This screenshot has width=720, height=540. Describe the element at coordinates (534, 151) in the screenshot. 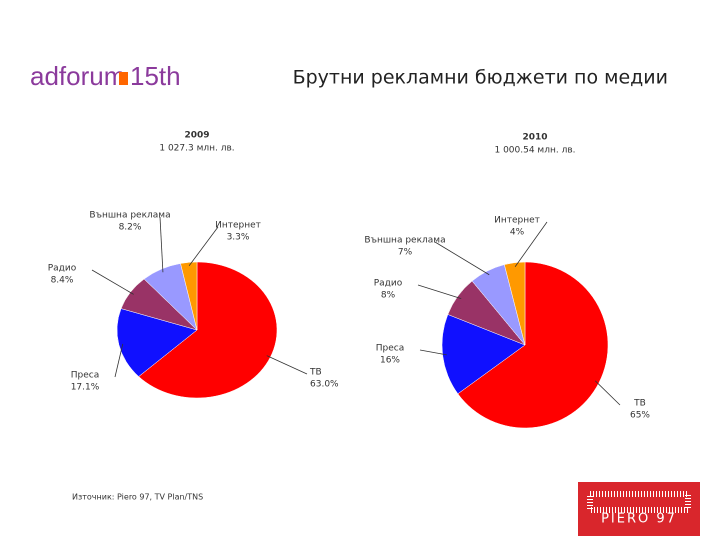

I see `chart-subtitle: 1 000.54 млн. лв.` at that location.